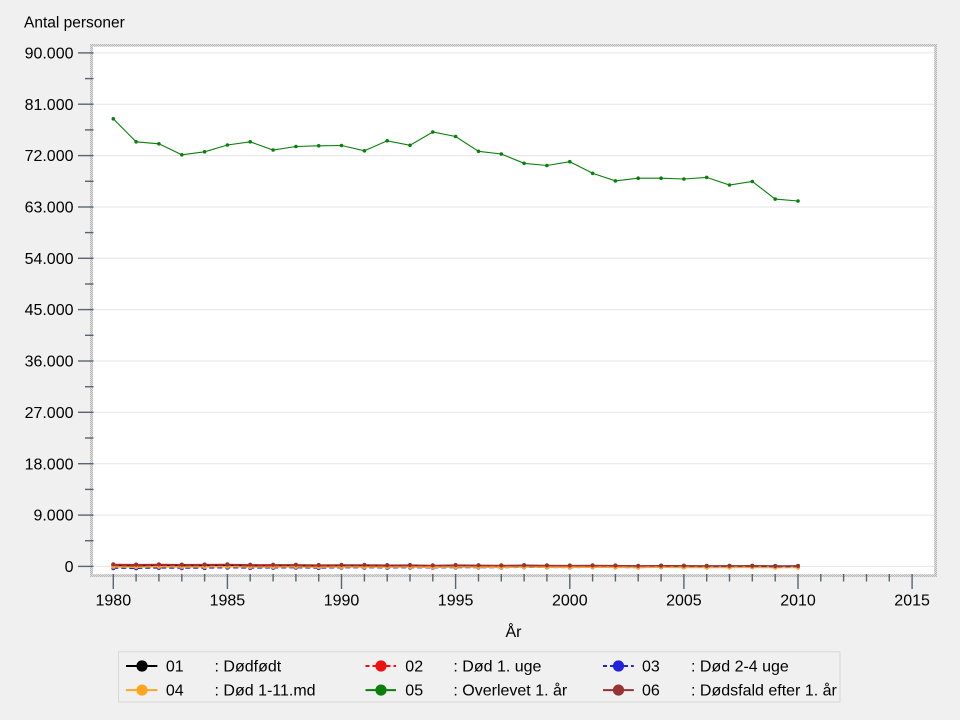  I want to click on svg-text:: Død 1-11.md: : Død 1-11.md, so click(265, 691).